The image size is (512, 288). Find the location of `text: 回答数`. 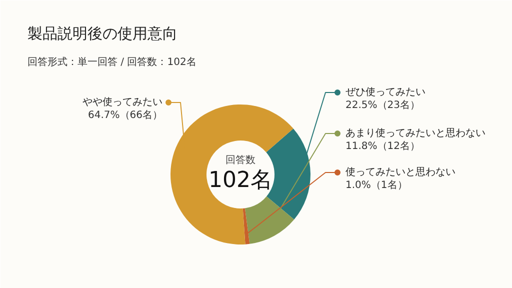

text: 回答数 is located at coordinates (241, 160).